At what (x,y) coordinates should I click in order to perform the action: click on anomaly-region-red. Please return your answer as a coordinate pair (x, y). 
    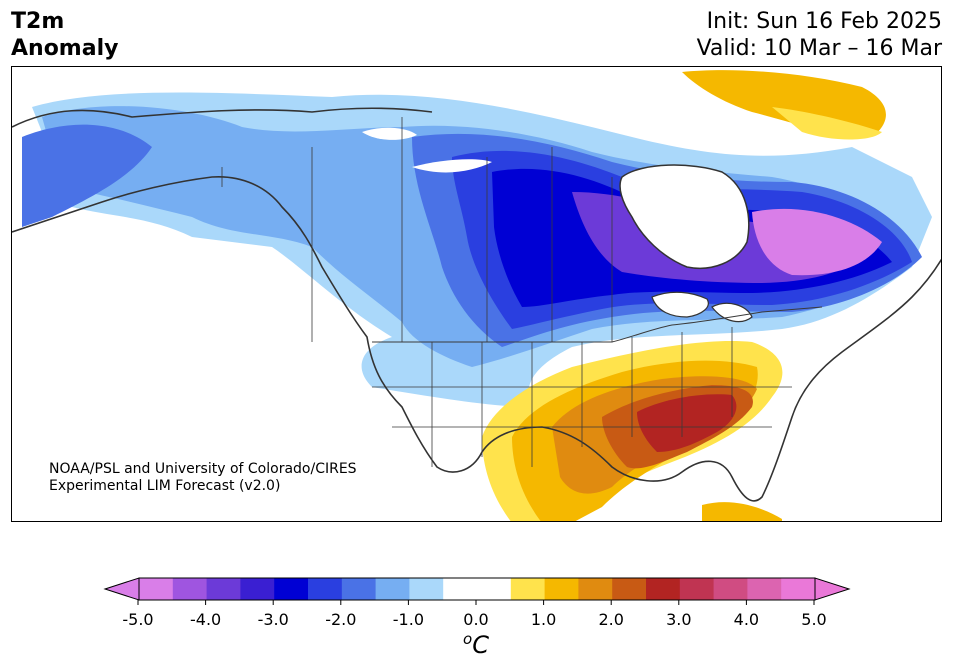
    Looking at the image, I should click on (687, 423).